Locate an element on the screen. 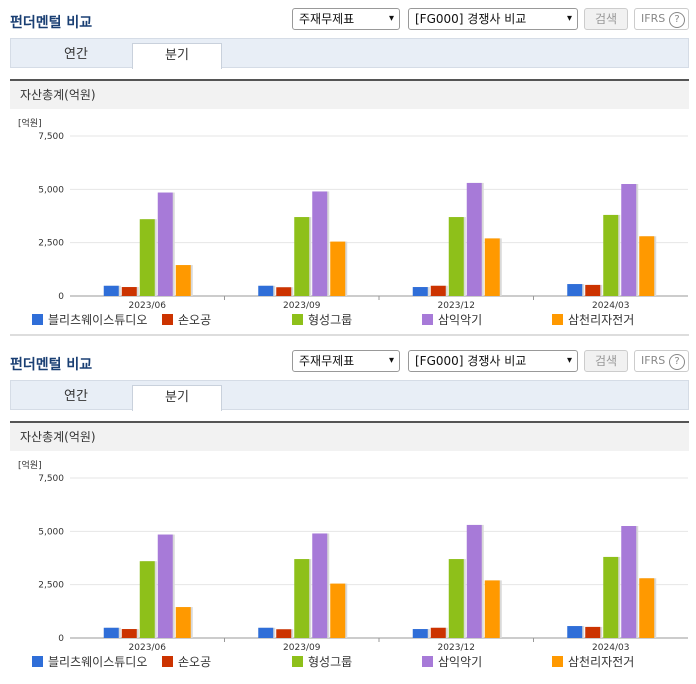 The height and width of the screenshot is (684, 696). y-tick-label: 5,000 is located at coordinates (51, 532).